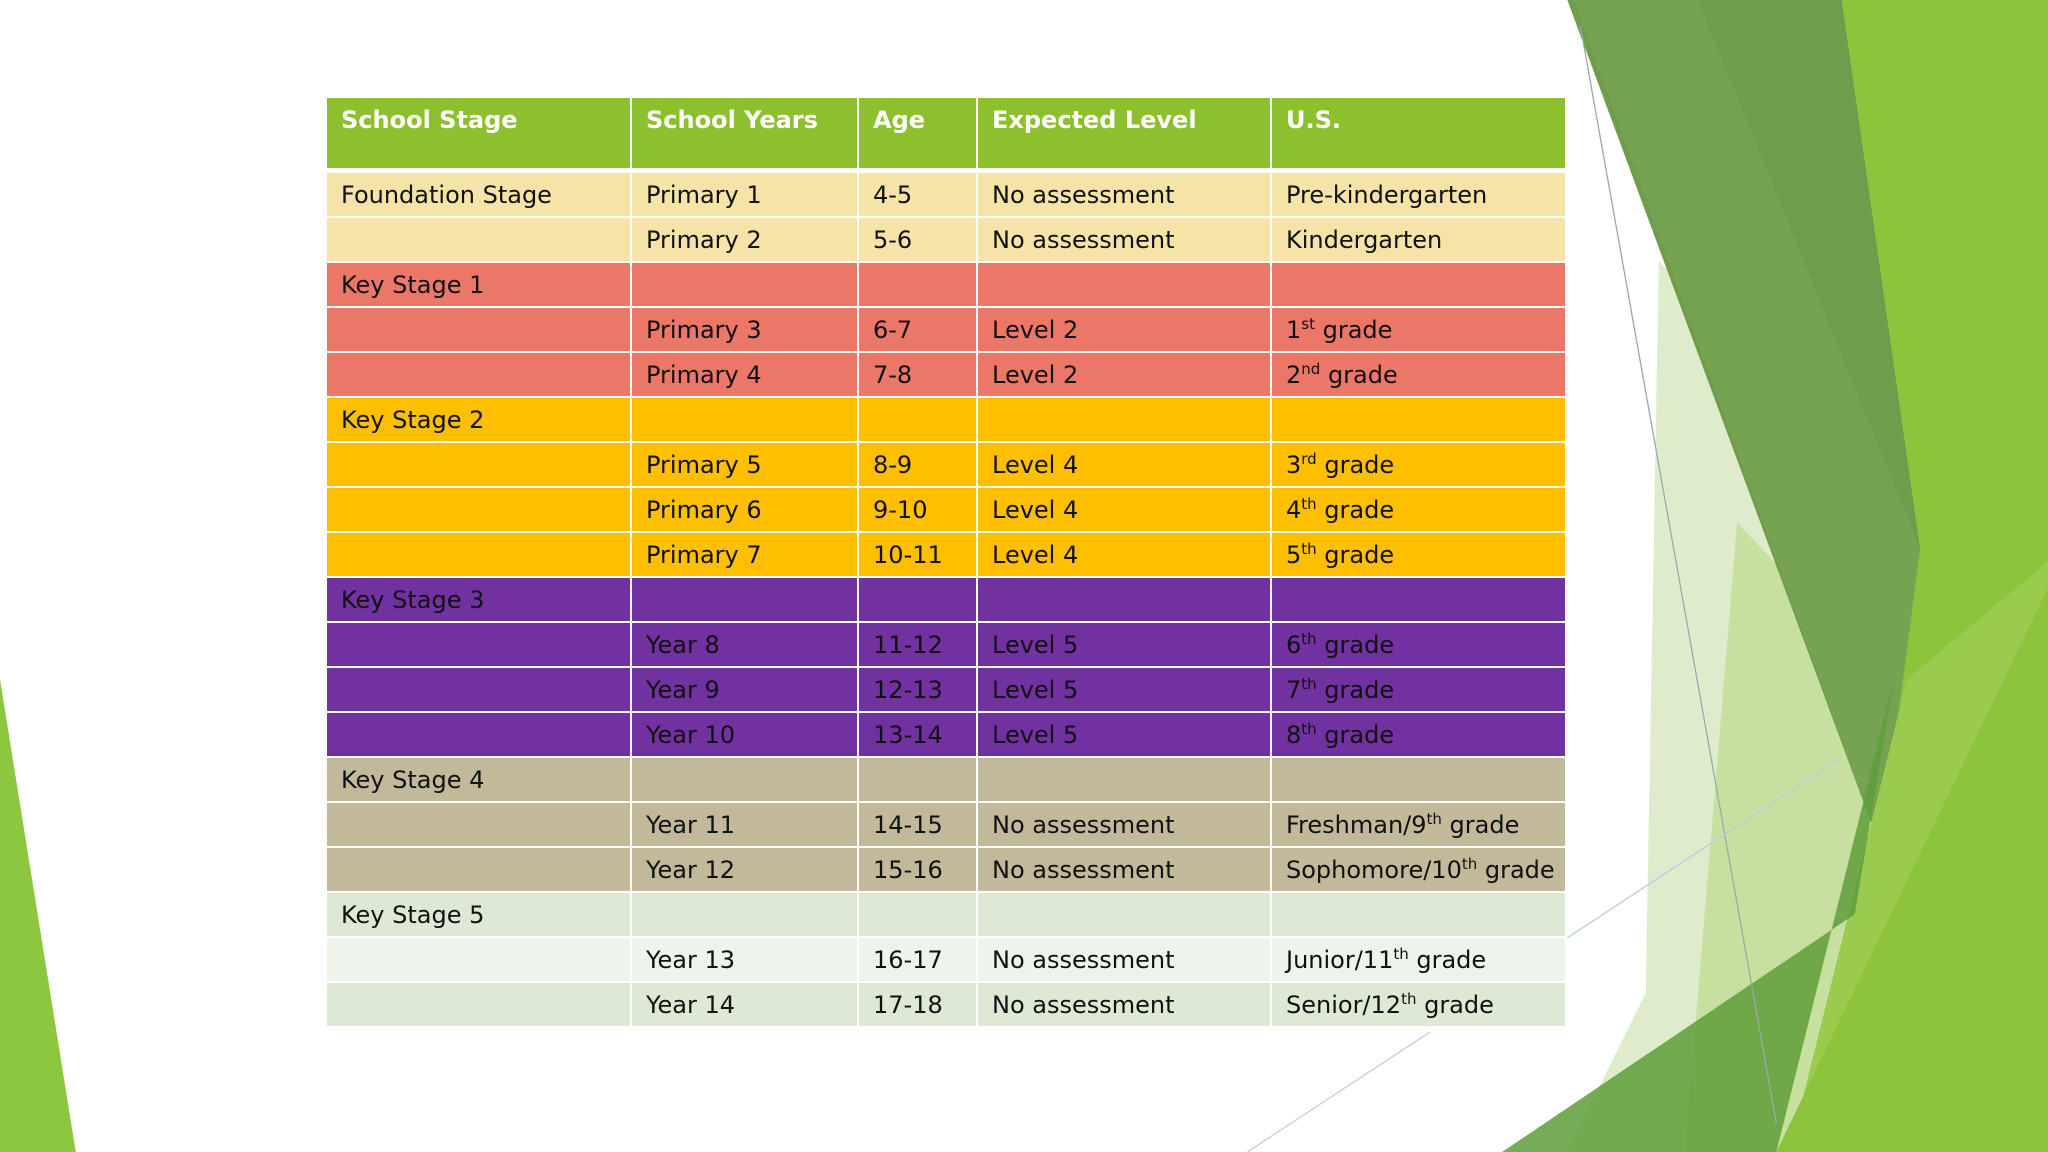 The width and height of the screenshot is (2048, 1152). I want to click on cell-text: 1, so click(1294, 330).